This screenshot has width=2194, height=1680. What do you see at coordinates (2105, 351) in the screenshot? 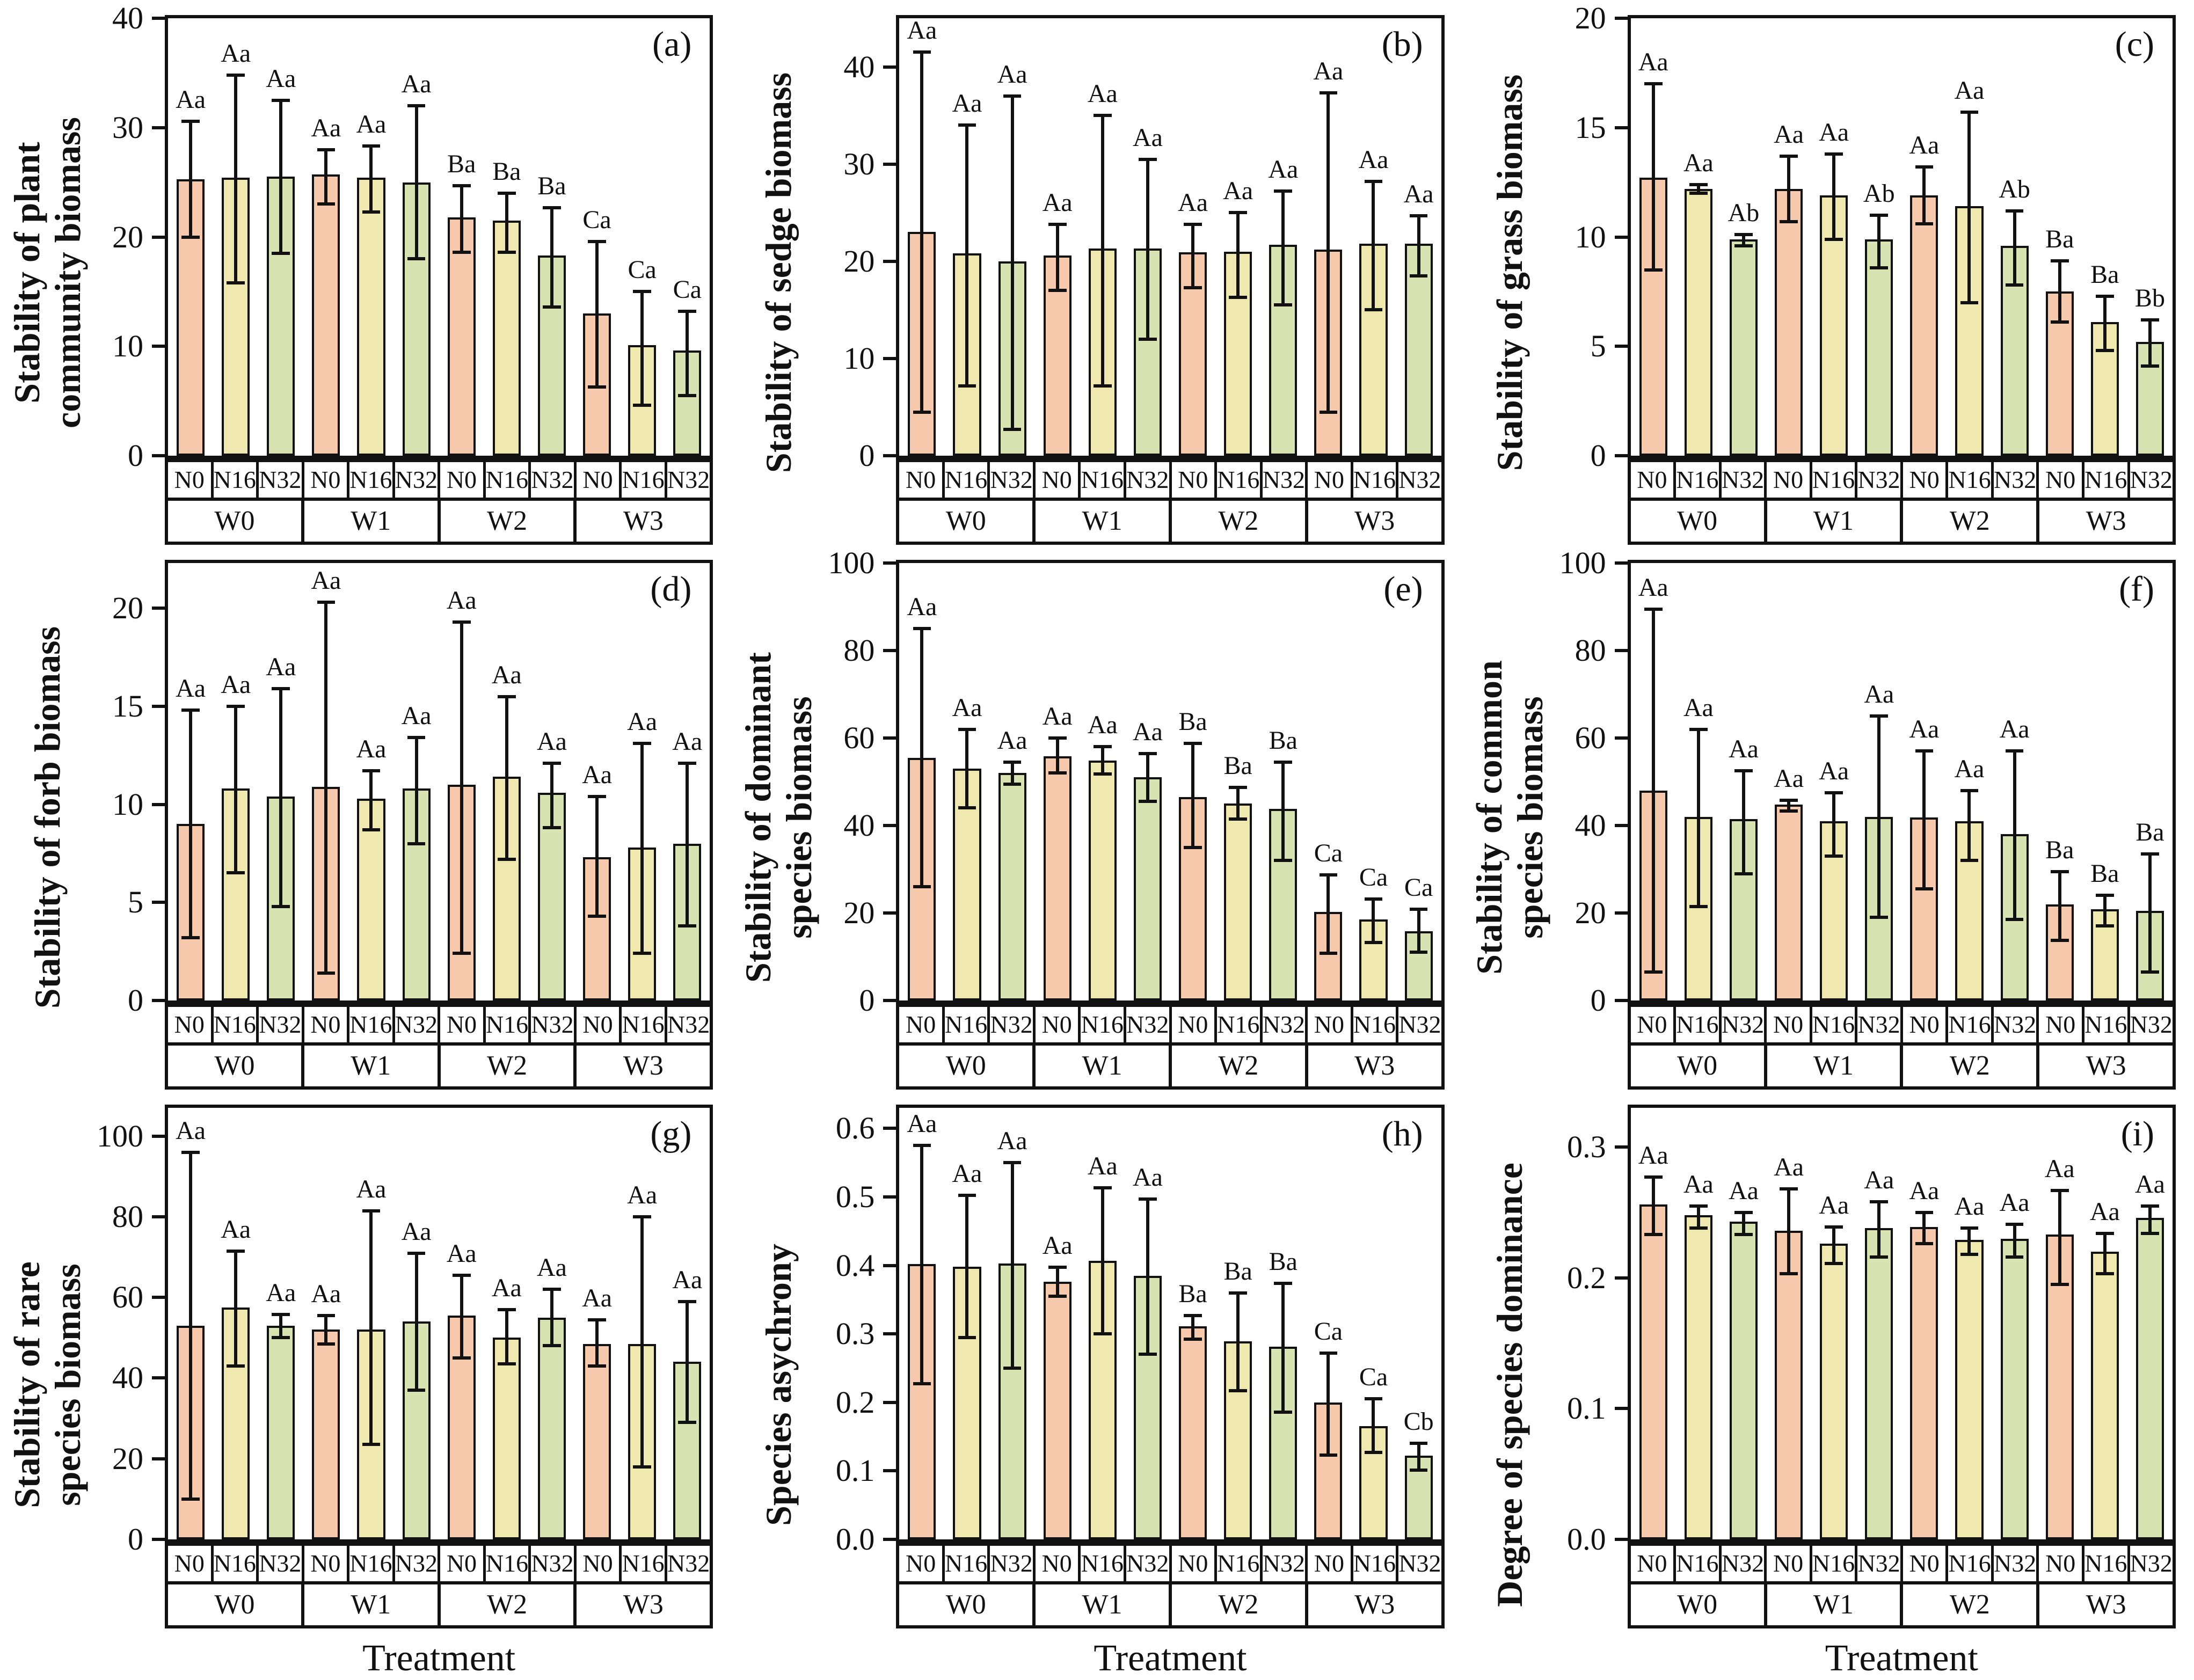
I see `error-cap-low-c-W3-N16` at bounding box center [2105, 351].